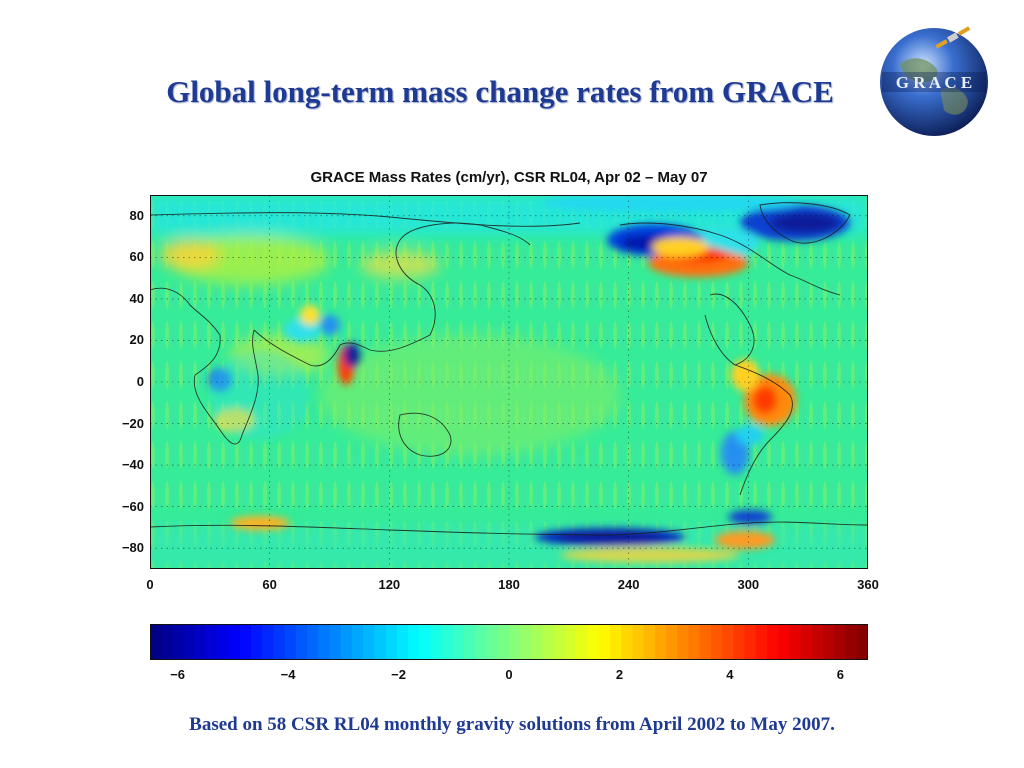 Image resolution: width=1024 pixels, height=768 pixels. Describe the element at coordinates (132, 506) in the screenshot. I see `y-tick-label: −60` at that location.